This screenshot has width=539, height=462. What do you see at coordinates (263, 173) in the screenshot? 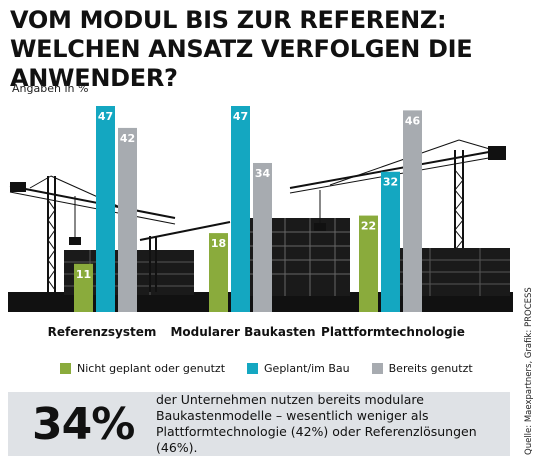
I see `bar-value-label: 34` at bounding box center [263, 173].